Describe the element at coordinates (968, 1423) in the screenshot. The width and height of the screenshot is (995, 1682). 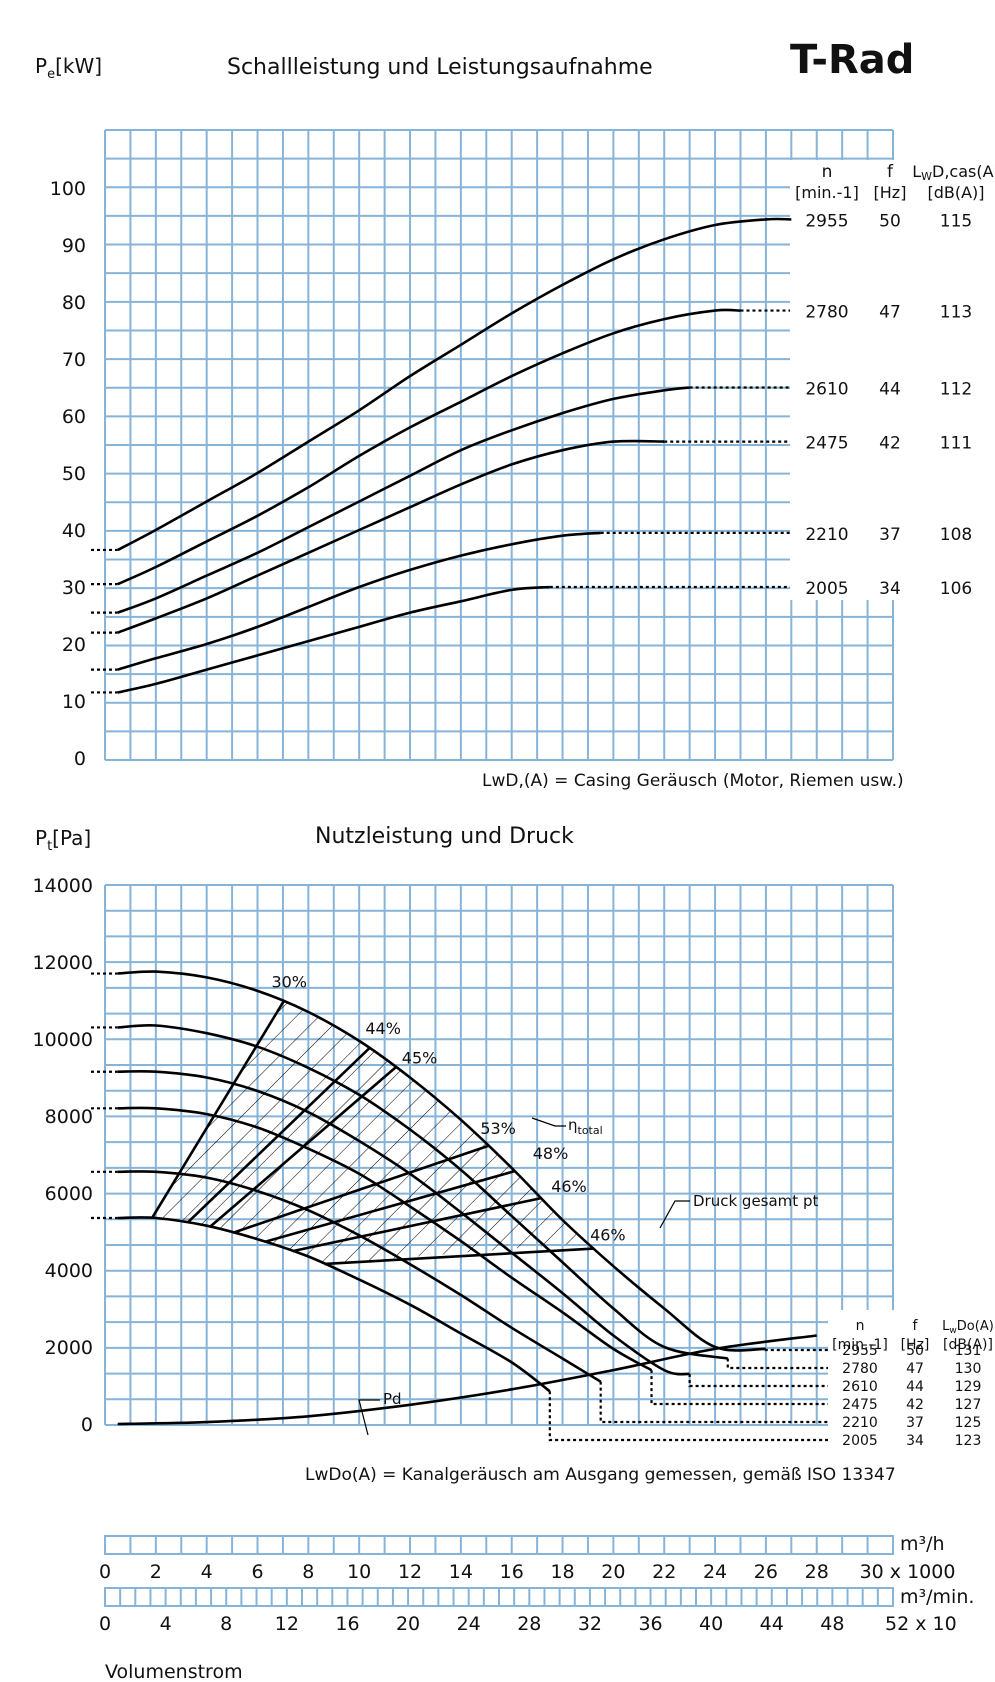
I see `table-sound-power: 125` at that location.